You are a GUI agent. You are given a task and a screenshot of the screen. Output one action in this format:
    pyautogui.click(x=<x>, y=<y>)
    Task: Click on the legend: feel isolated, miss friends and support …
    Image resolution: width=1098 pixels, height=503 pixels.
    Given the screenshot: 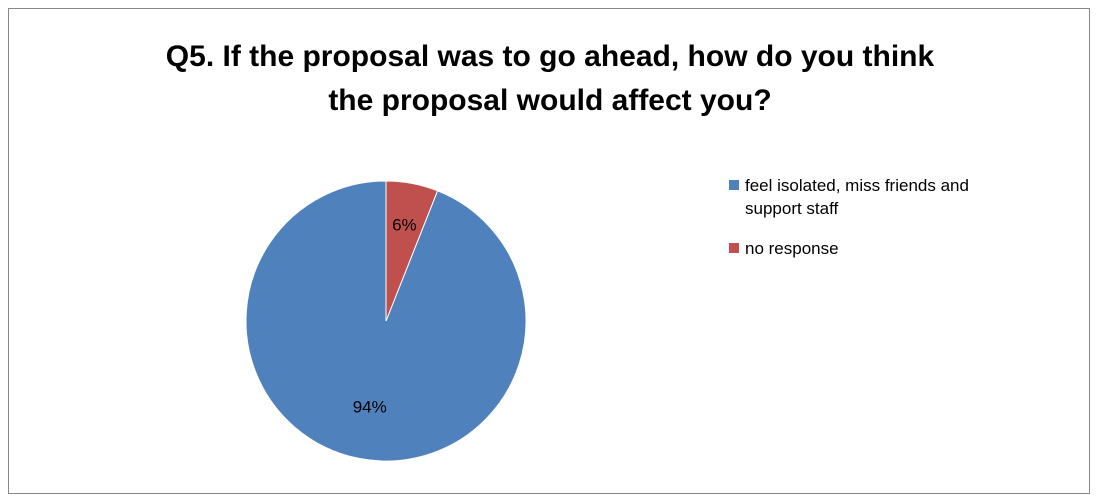 What is the action you would take?
    pyautogui.click(x=889, y=225)
    